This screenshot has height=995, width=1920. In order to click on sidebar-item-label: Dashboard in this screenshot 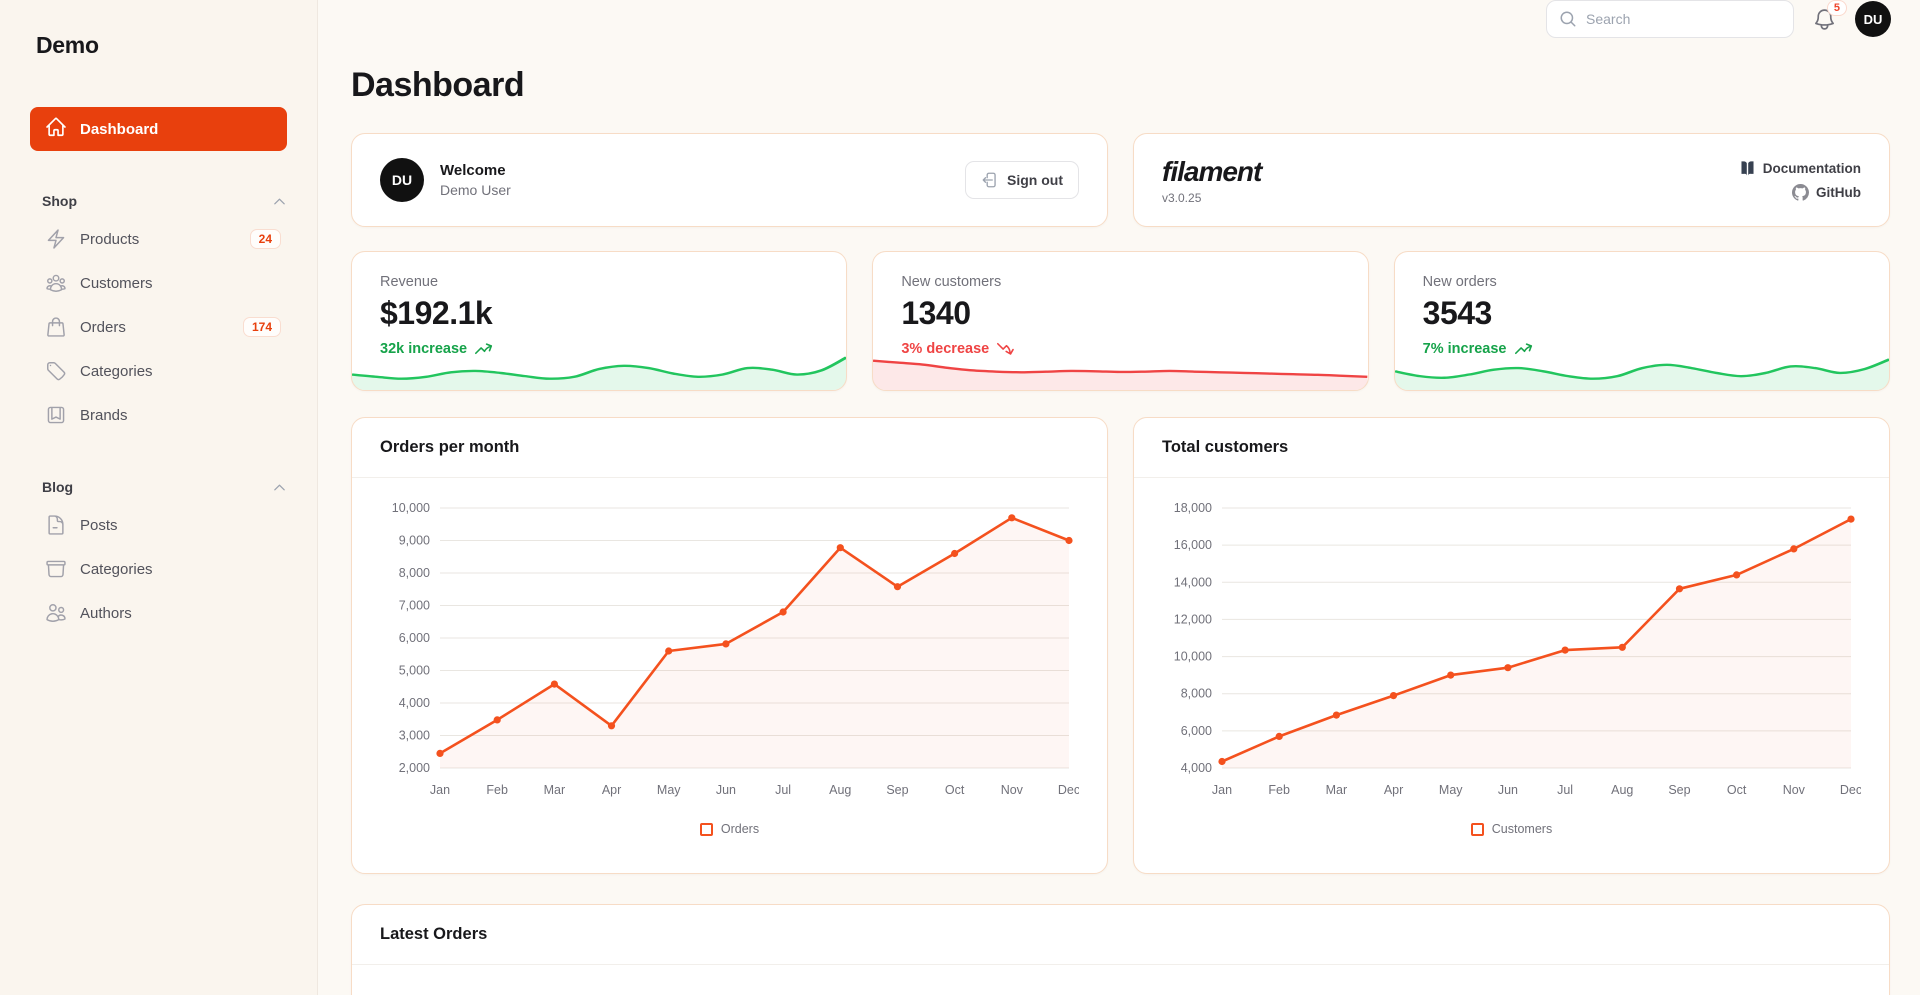, I will do `click(119, 129)`.